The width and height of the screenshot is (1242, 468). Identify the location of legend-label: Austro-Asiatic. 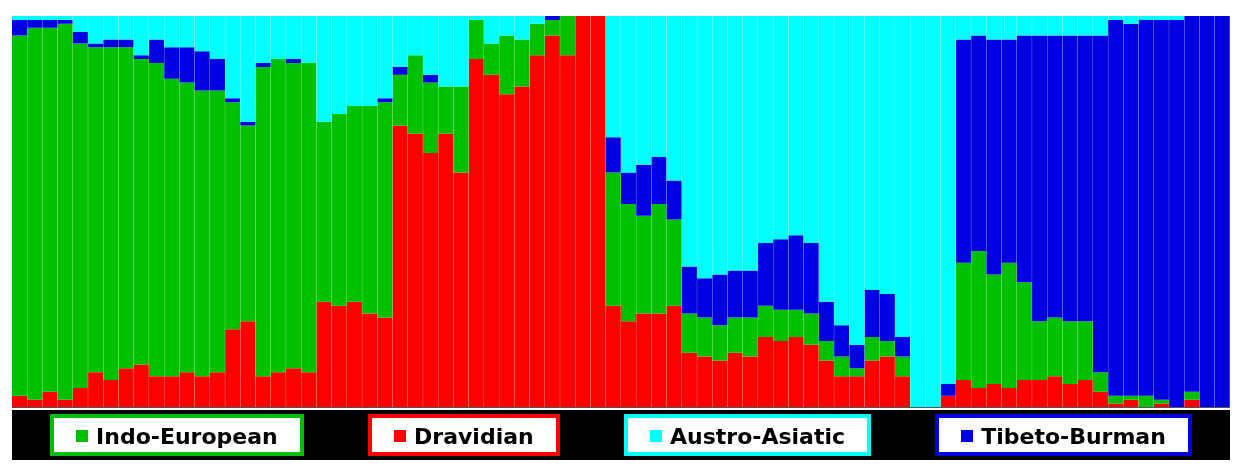
(758, 435).